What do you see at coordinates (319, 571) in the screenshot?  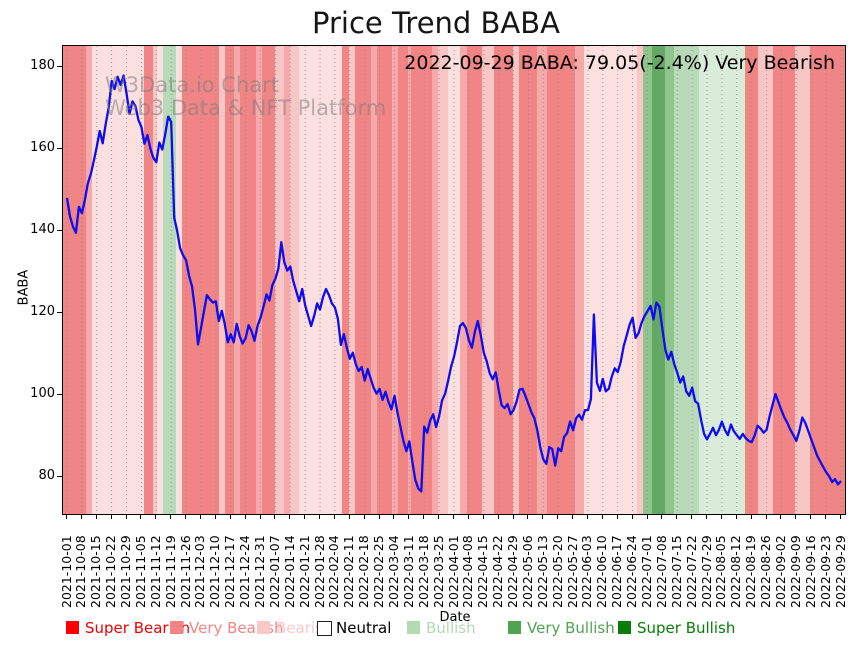 I see `x-tick-label: 2022-01-28` at bounding box center [319, 571].